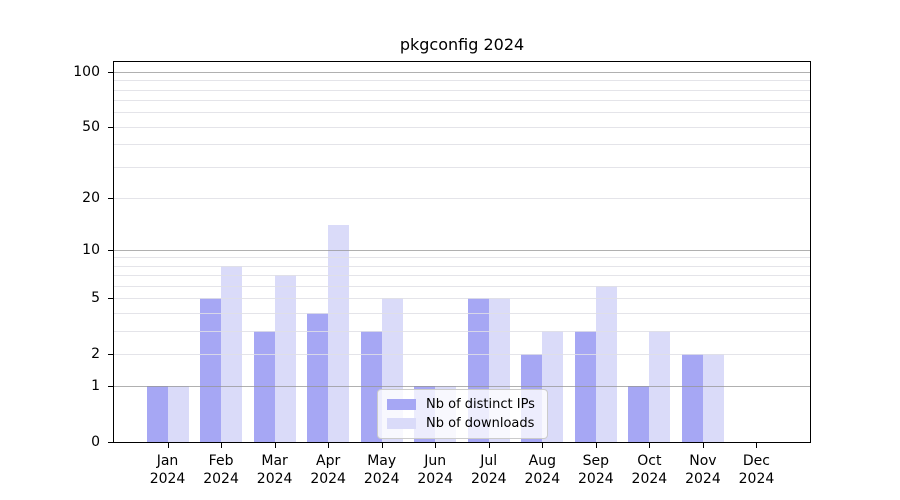 The width and height of the screenshot is (900, 500). I want to click on y-tick-label: 1, so click(95, 386).